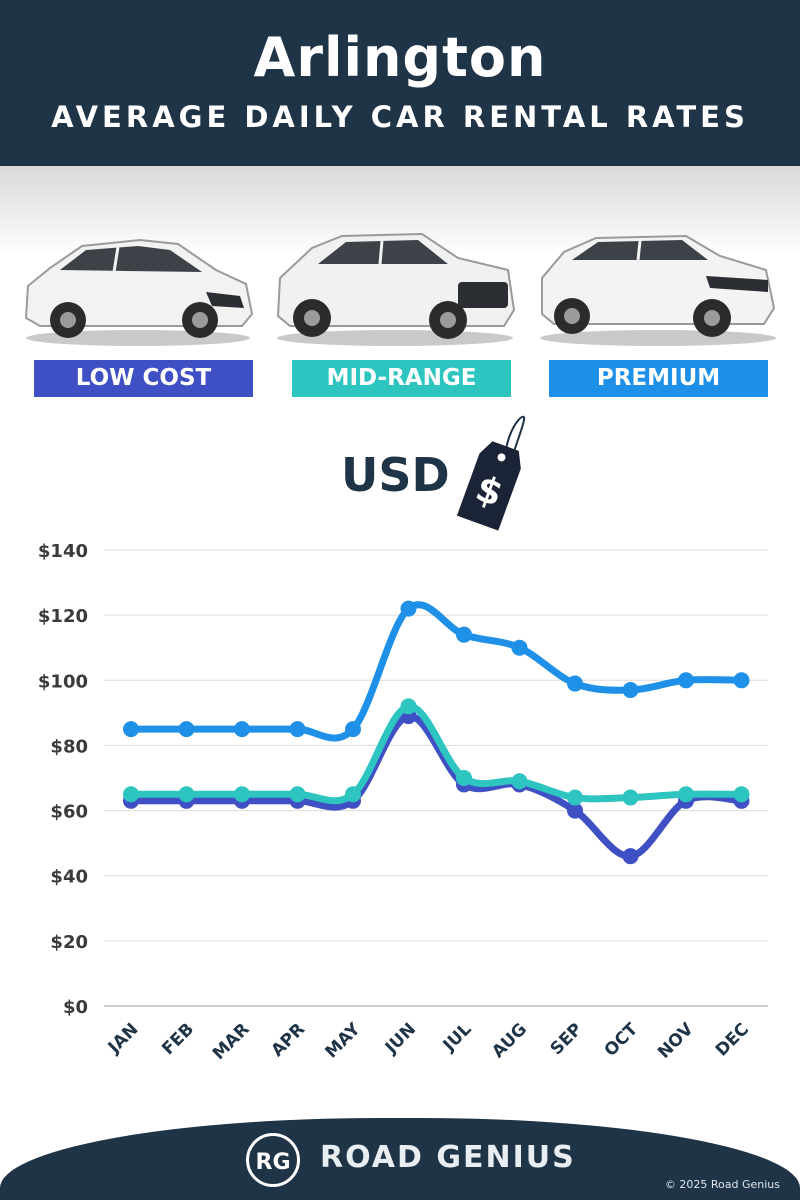 The image size is (800, 1200). I want to click on x-tick-label: MAR, so click(231, 1041).